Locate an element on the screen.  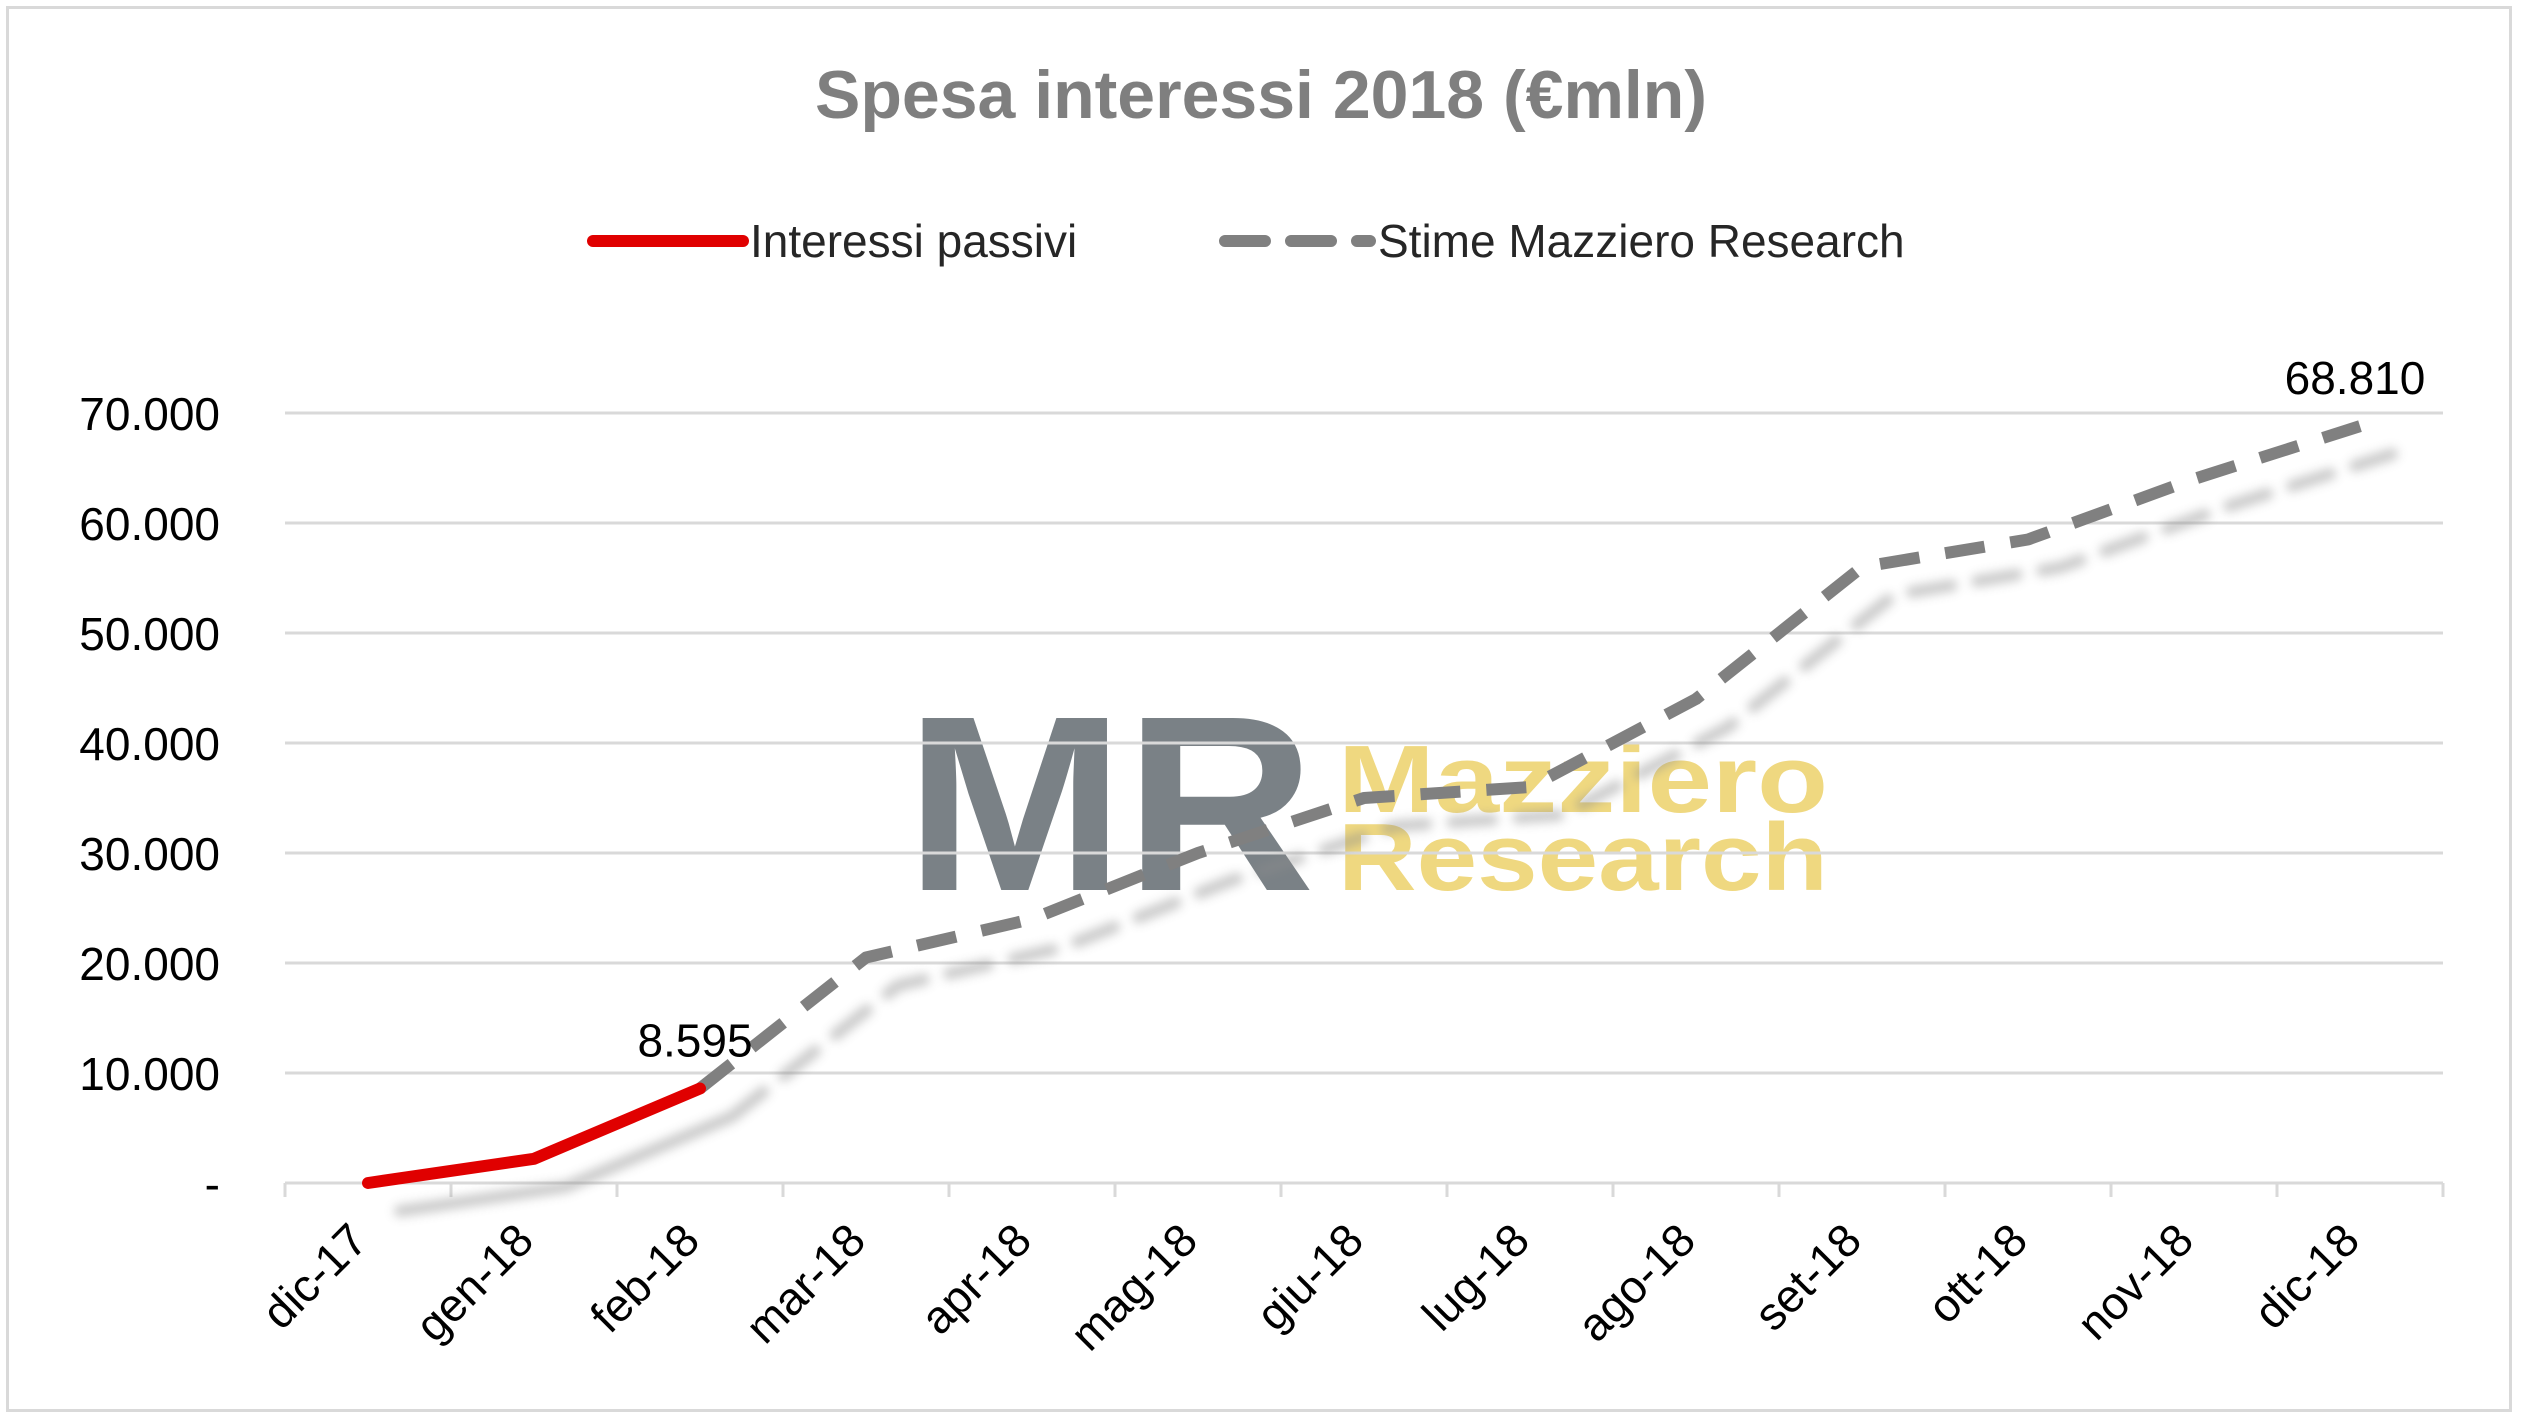
chart-title: Spesa interessi 2018 (€mln) is located at coordinates (1261, 95).